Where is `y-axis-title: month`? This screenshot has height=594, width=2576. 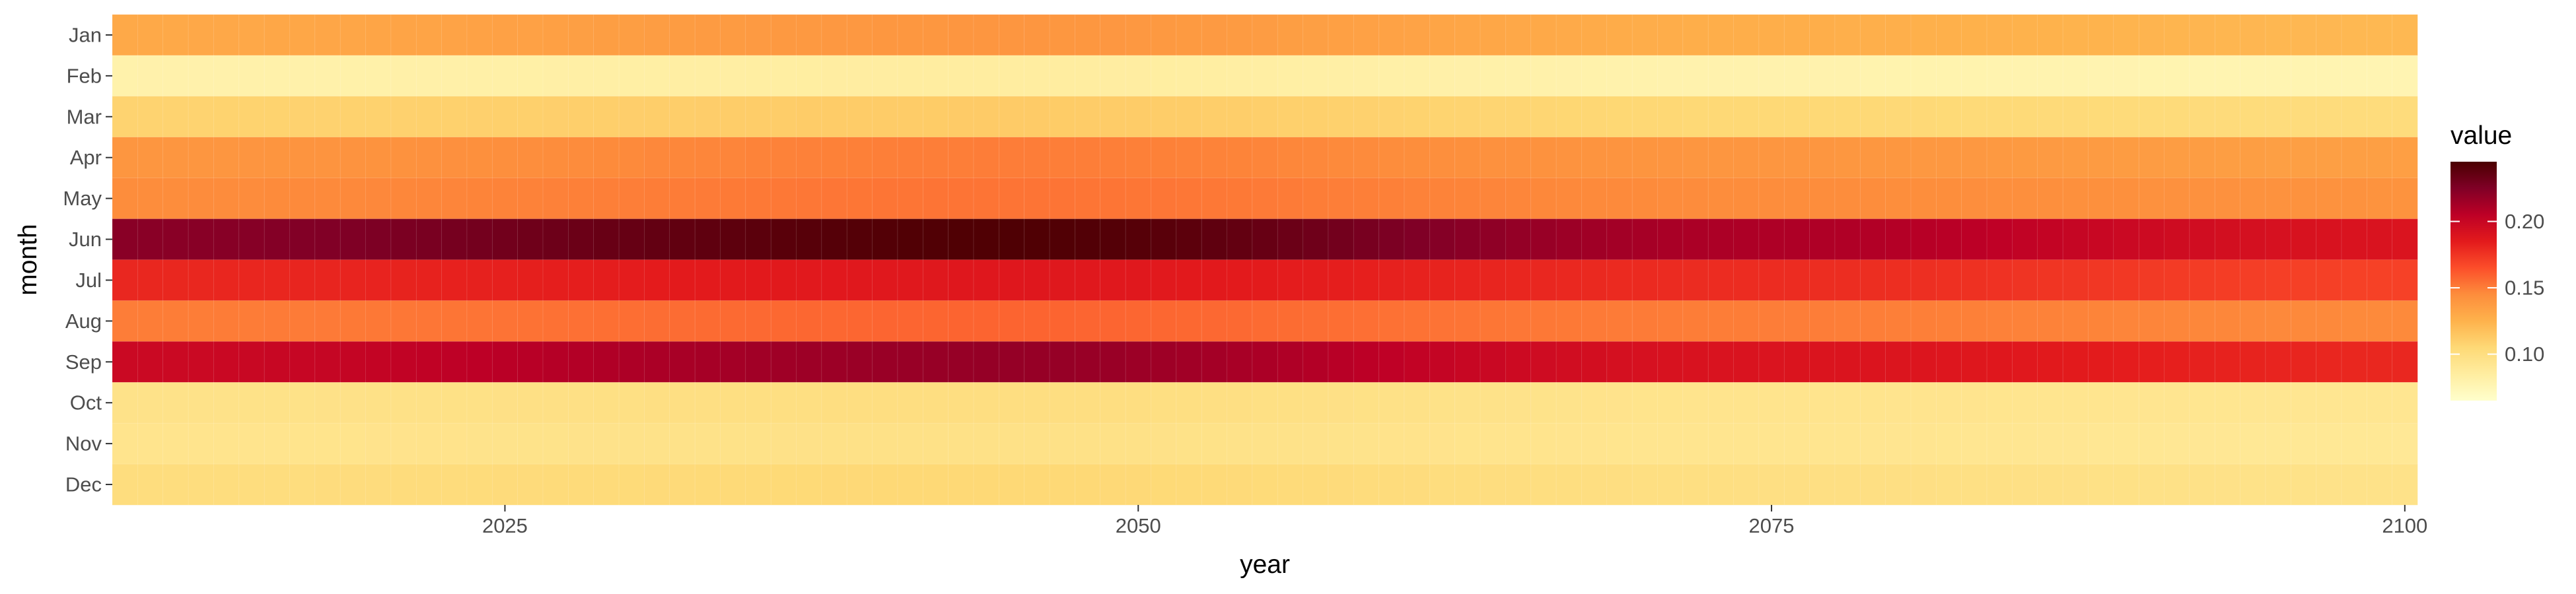 y-axis-title: month is located at coordinates (28, 259).